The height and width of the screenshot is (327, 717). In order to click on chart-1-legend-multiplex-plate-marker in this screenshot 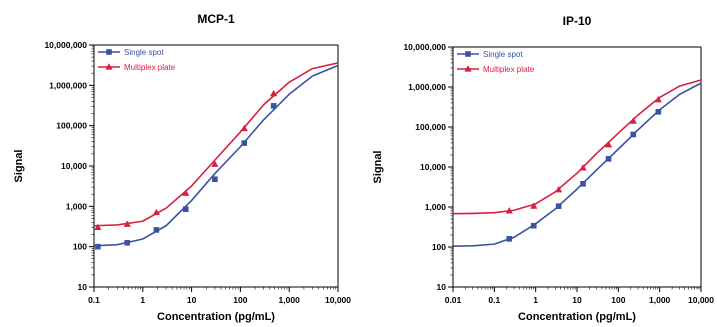, I will do `click(468, 68)`.